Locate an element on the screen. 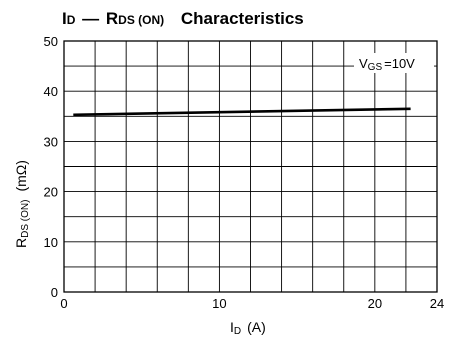 The width and height of the screenshot is (462, 338). y-tick-label: 0 is located at coordinates (54, 292).